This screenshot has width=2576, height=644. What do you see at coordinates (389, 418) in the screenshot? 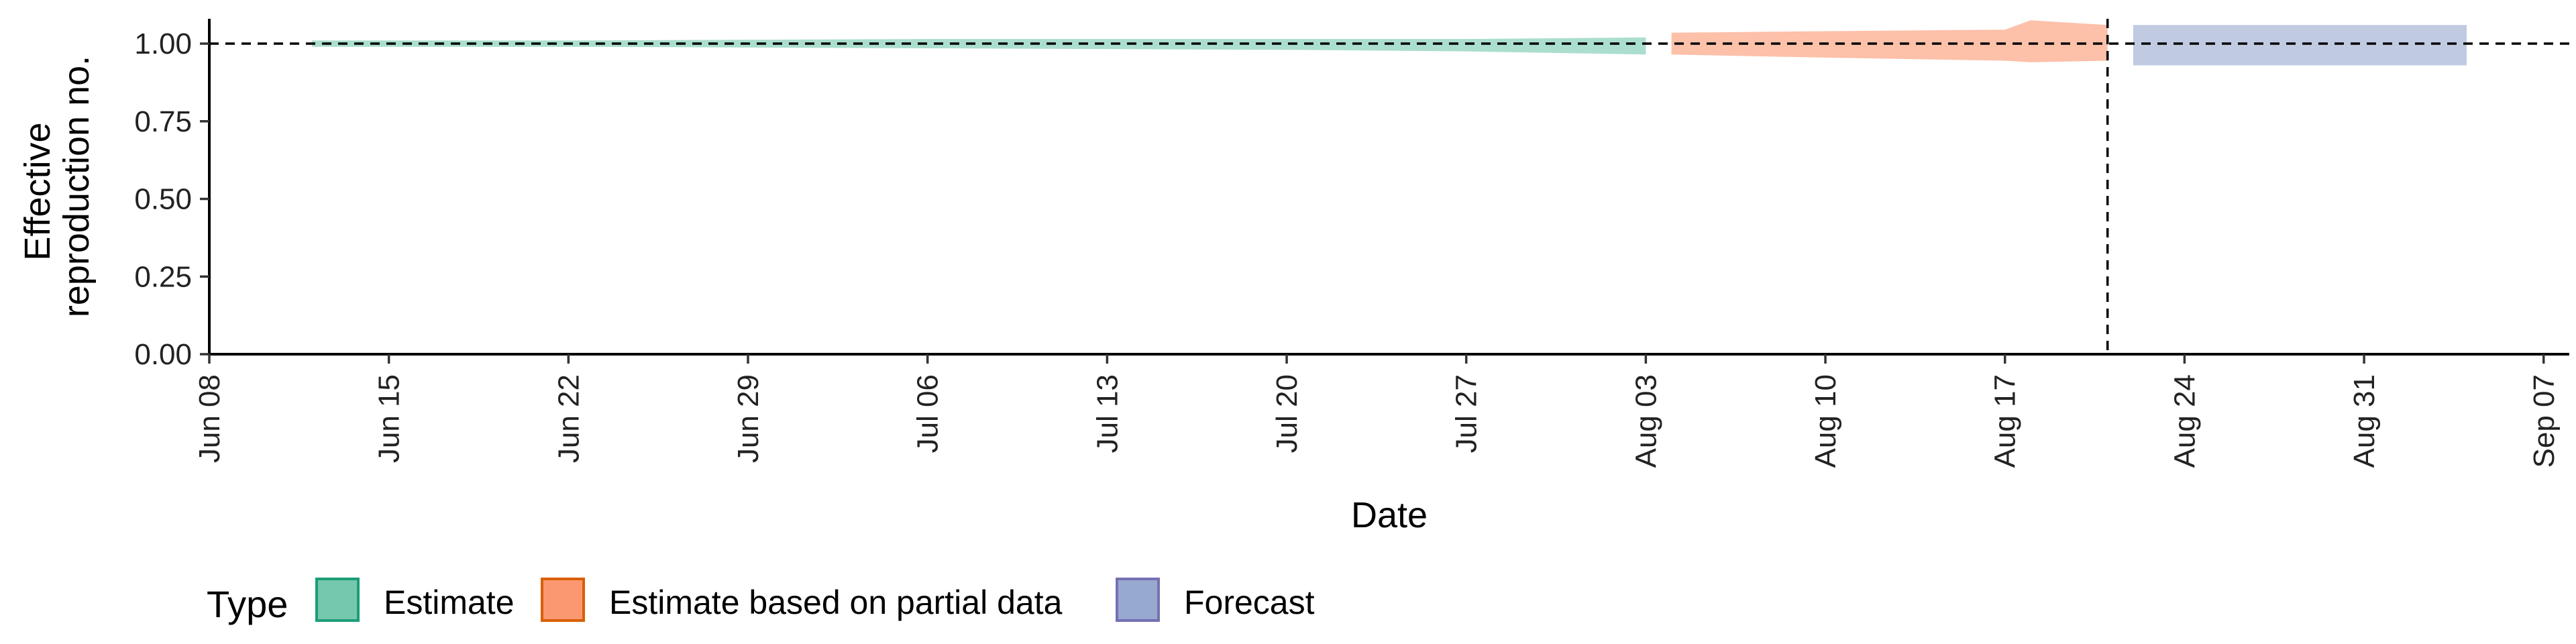
I see `x-tick-label: Jun 15` at bounding box center [389, 418].